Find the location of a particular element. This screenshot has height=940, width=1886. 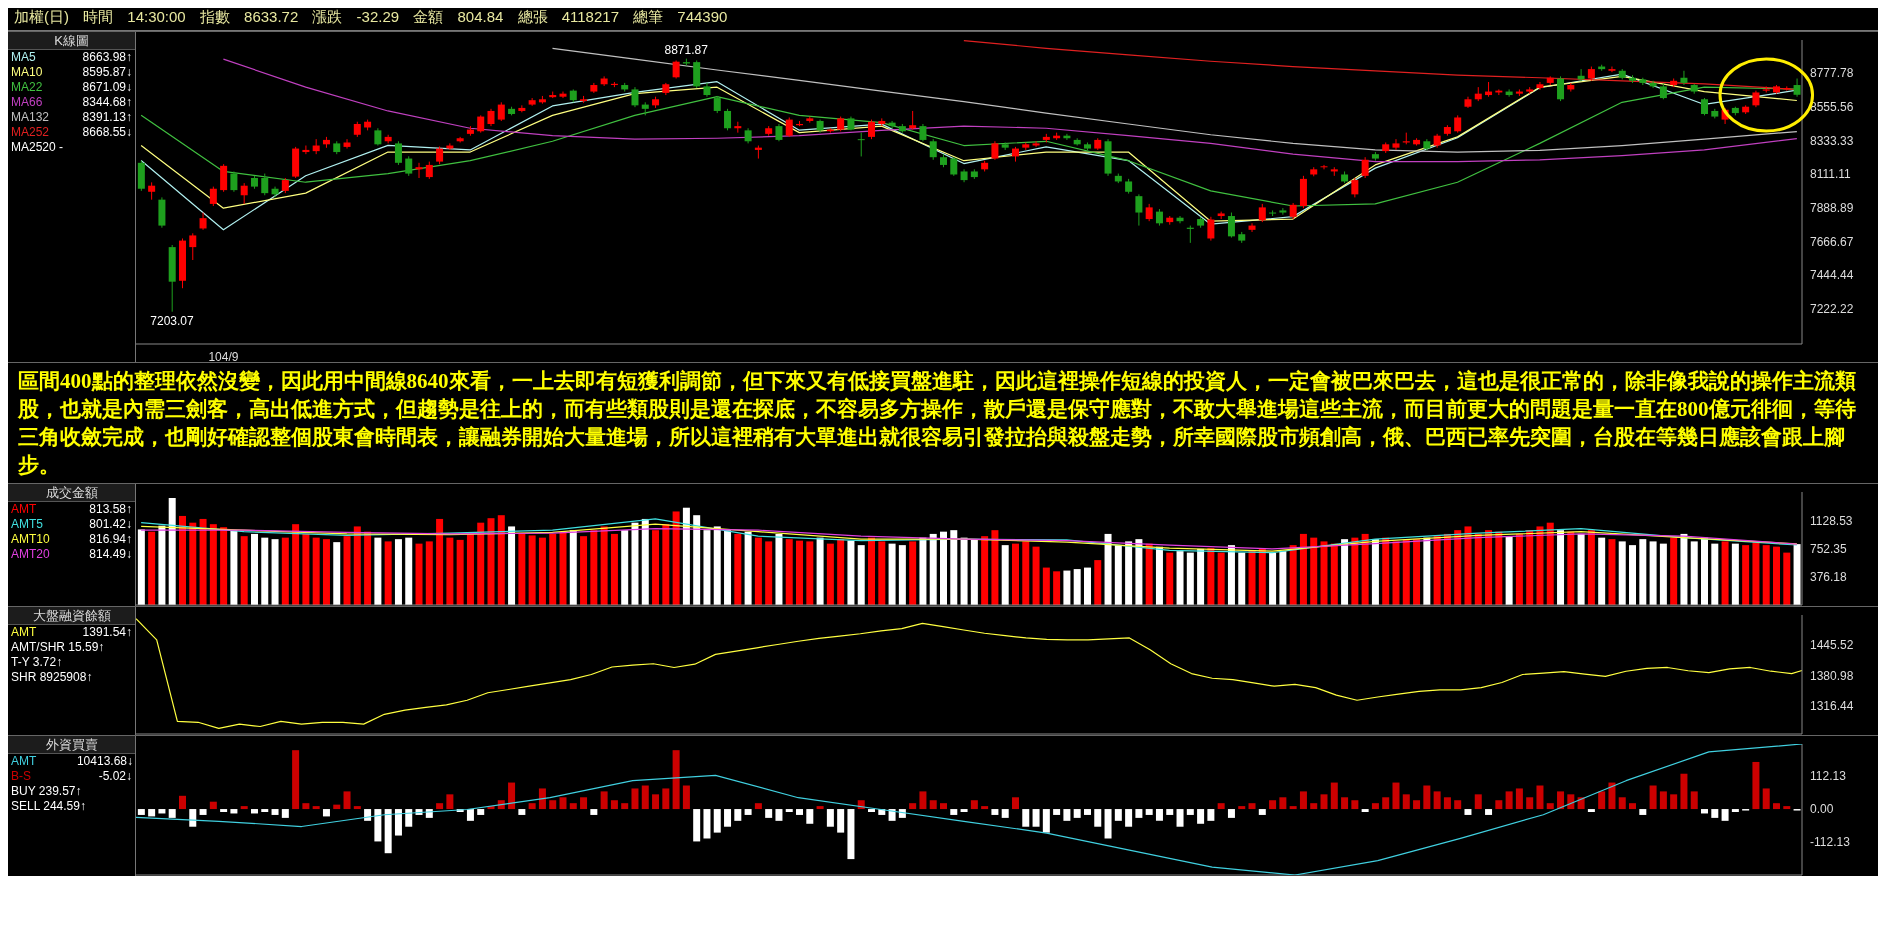

chart-title: K線圖 is located at coordinates (71, 41).